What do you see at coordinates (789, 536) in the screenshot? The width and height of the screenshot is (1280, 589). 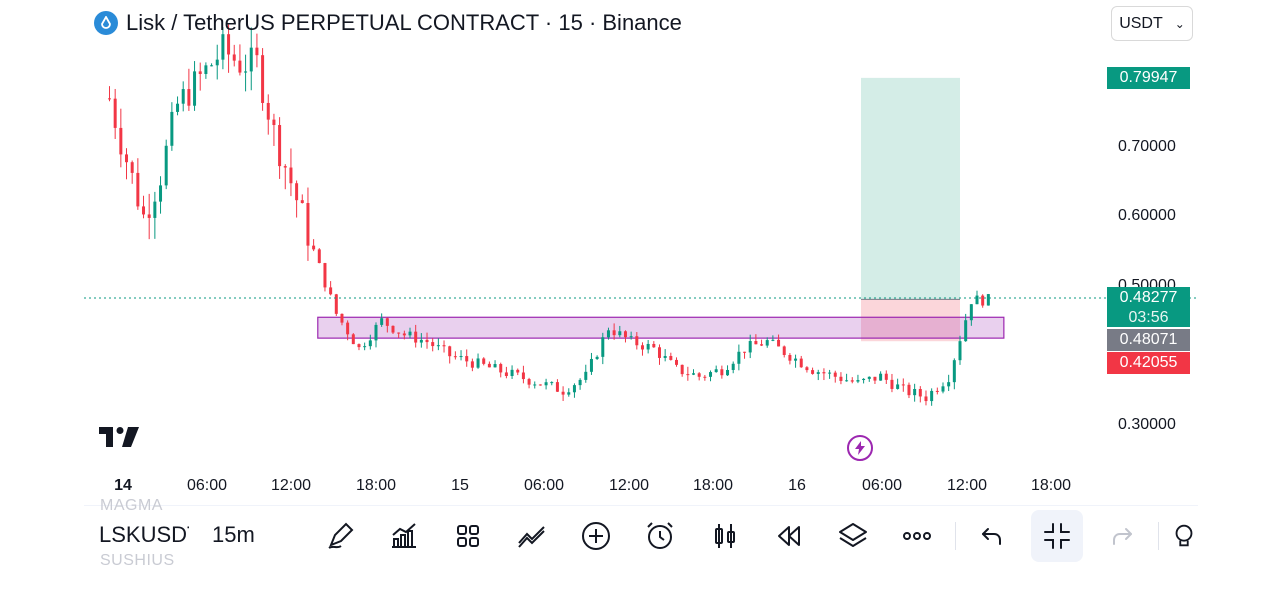 I see `replay-button` at bounding box center [789, 536].